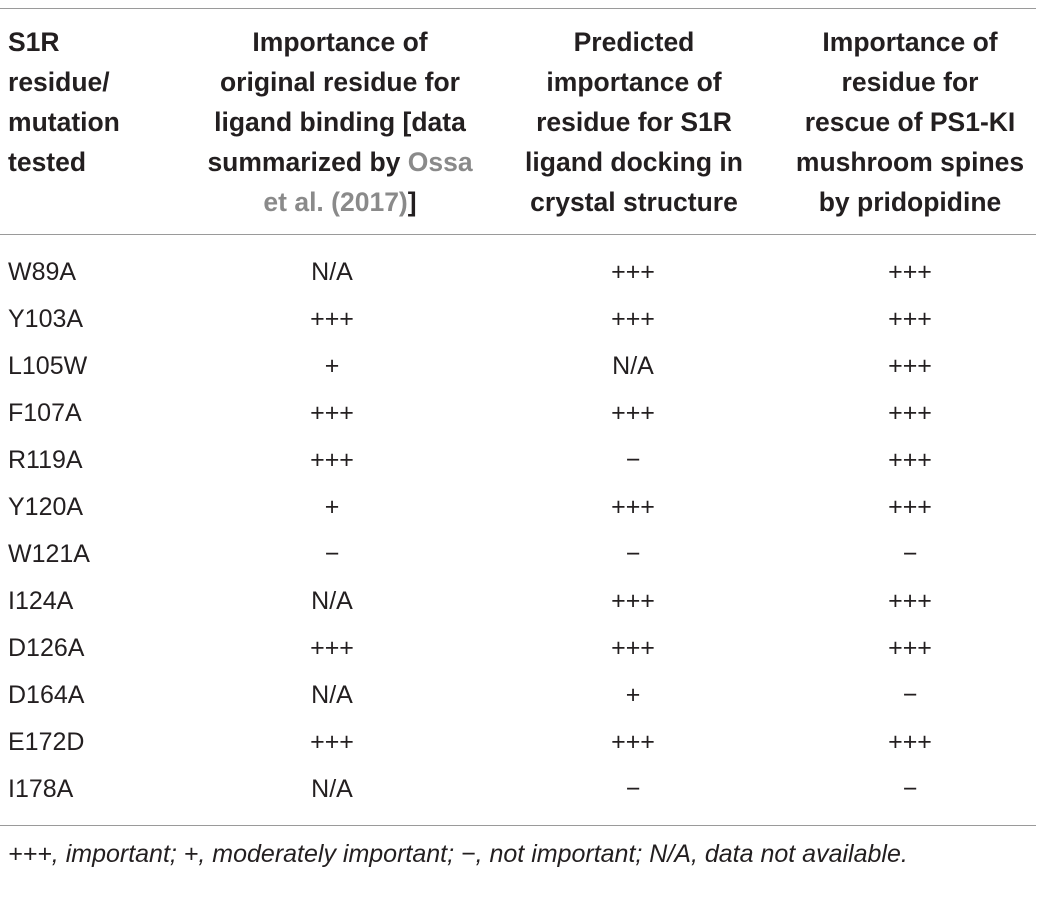 The image size is (1040, 907). I want to click on table-row: Y120A + +++ +++, so click(520, 507).